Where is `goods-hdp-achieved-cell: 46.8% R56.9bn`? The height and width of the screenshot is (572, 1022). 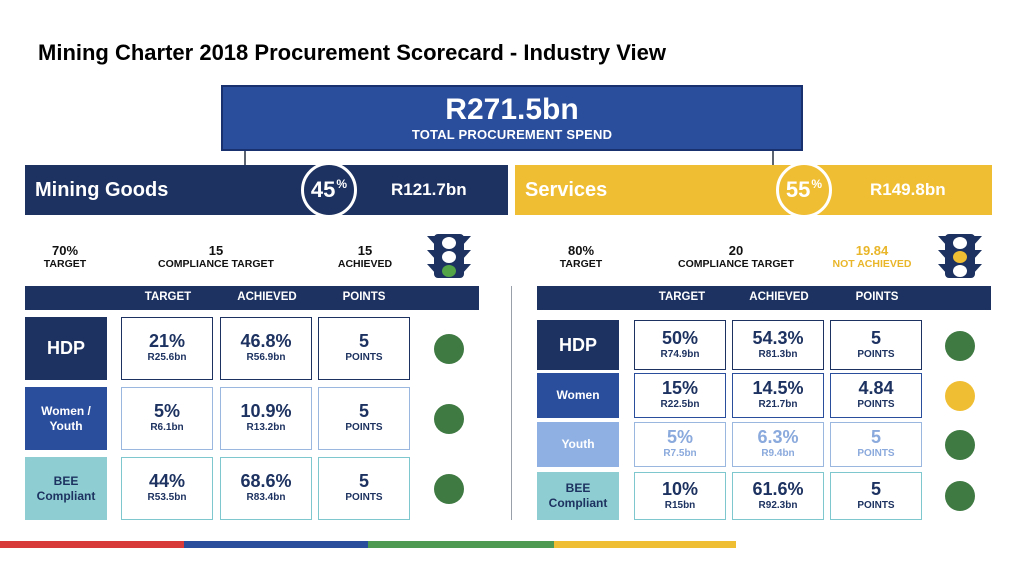
goods-hdp-achieved-cell: 46.8% R56.9bn is located at coordinates (266, 348).